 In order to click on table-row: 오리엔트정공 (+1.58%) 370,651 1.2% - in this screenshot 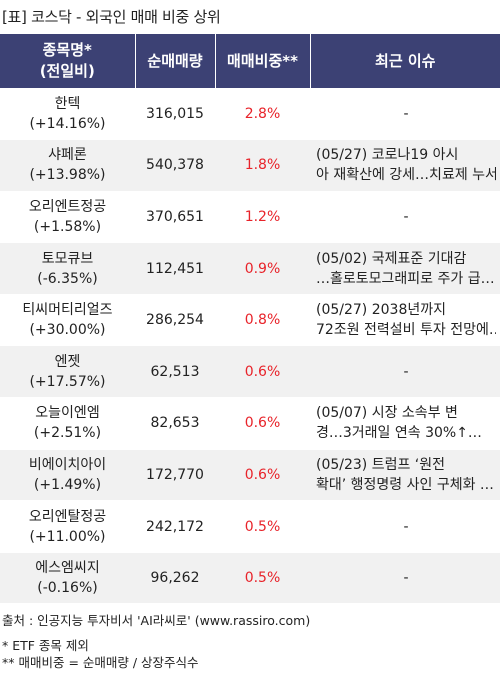, I will do `click(250, 217)`.